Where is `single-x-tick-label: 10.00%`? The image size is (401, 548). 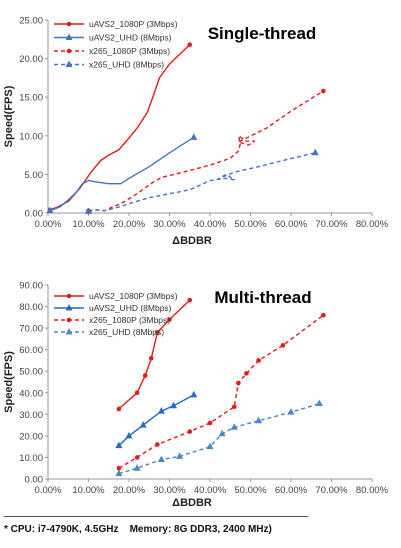
single-x-tick-label: 10.00% is located at coordinates (88, 224).